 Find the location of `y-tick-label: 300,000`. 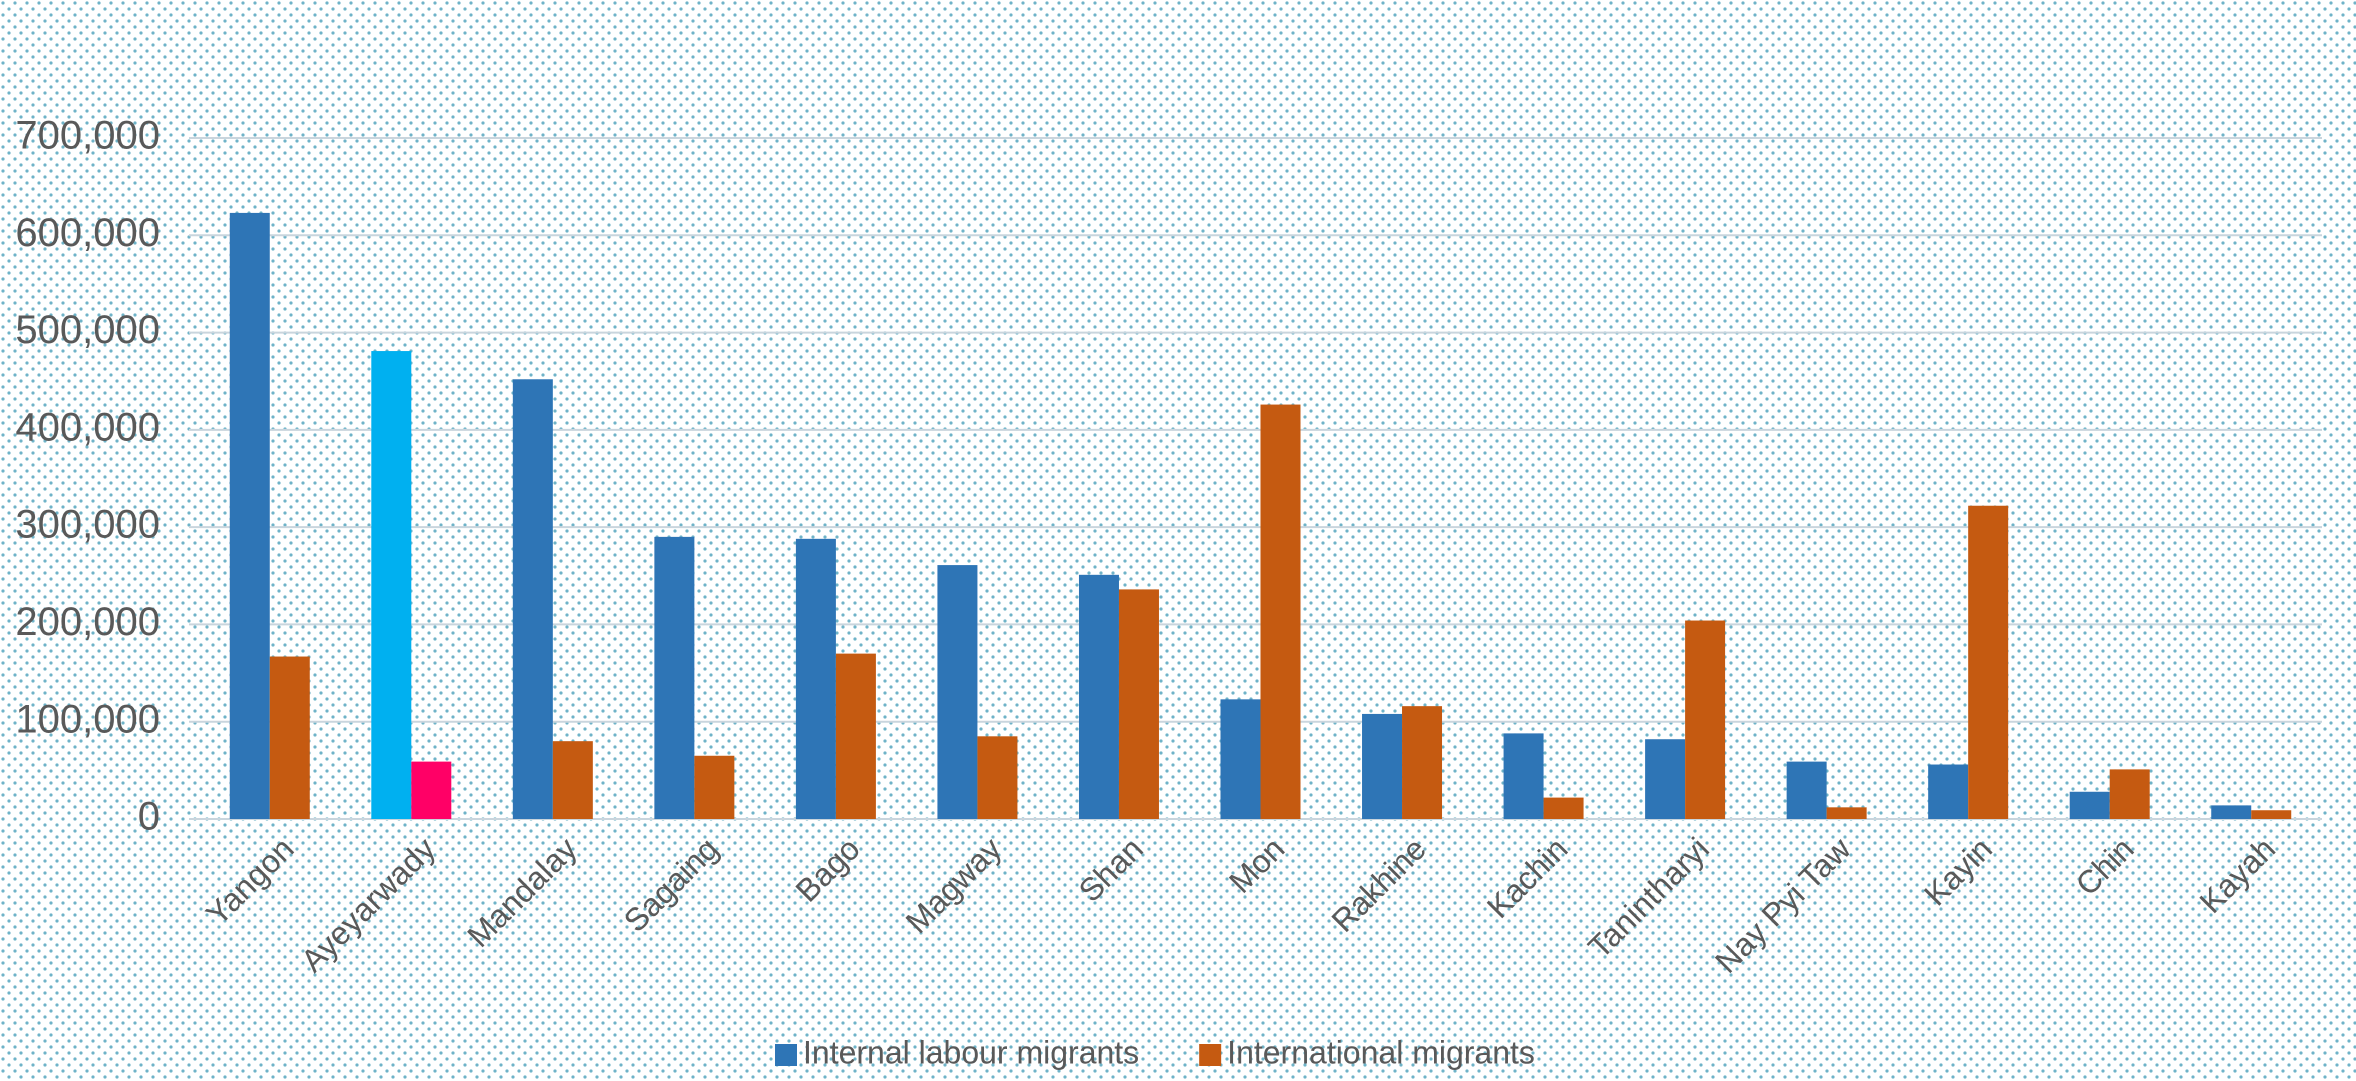

y-tick-label: 300,000 is located at coordinates (87, 525).